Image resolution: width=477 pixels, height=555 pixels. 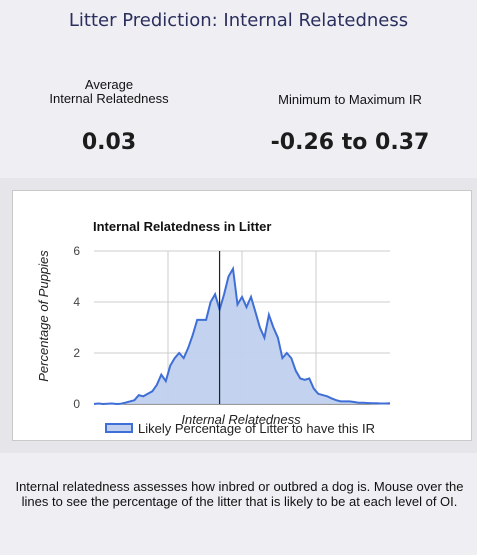 What do you see at coordinates (241, 419) in the screenshot?
I see `x-axis-label: Internal Relatedness` at bounding box center [241, 419].